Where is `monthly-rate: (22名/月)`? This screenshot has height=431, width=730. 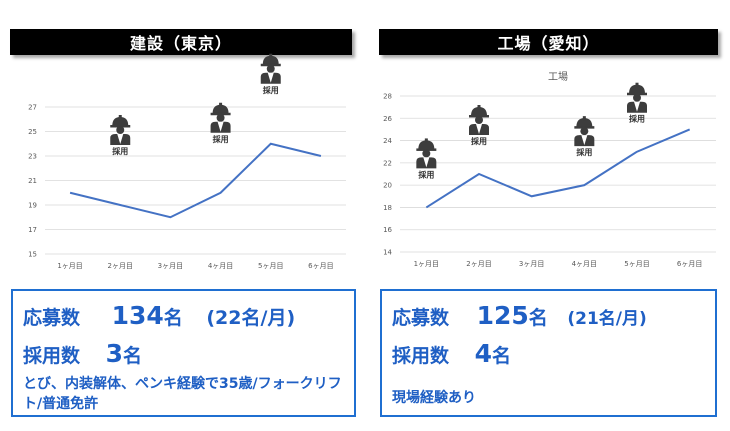
monthly-rate: (22名/月) is located at coordinates (251, 318).